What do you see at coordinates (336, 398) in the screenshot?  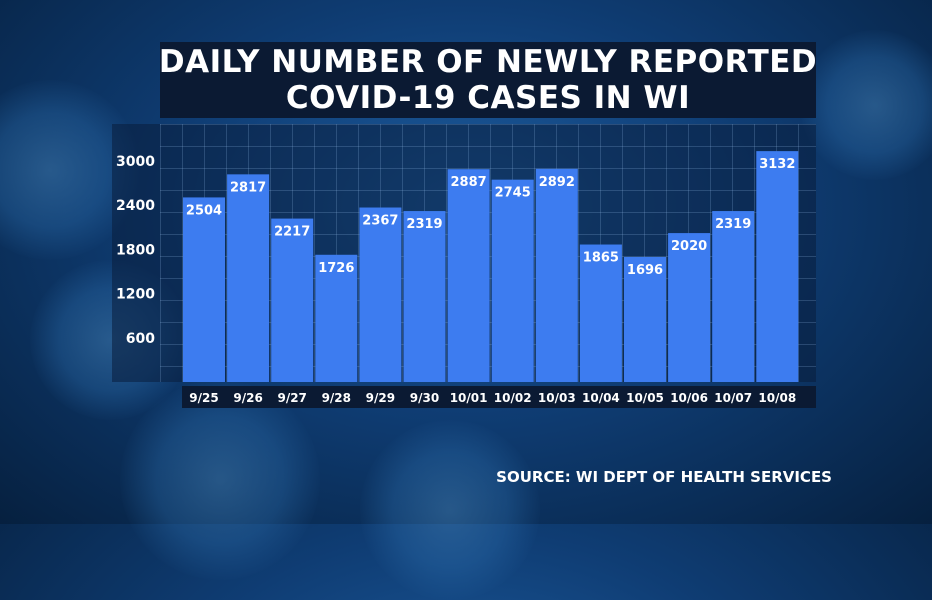 I see `x-tick-label: 9/28` at bounding box center [336, 398].